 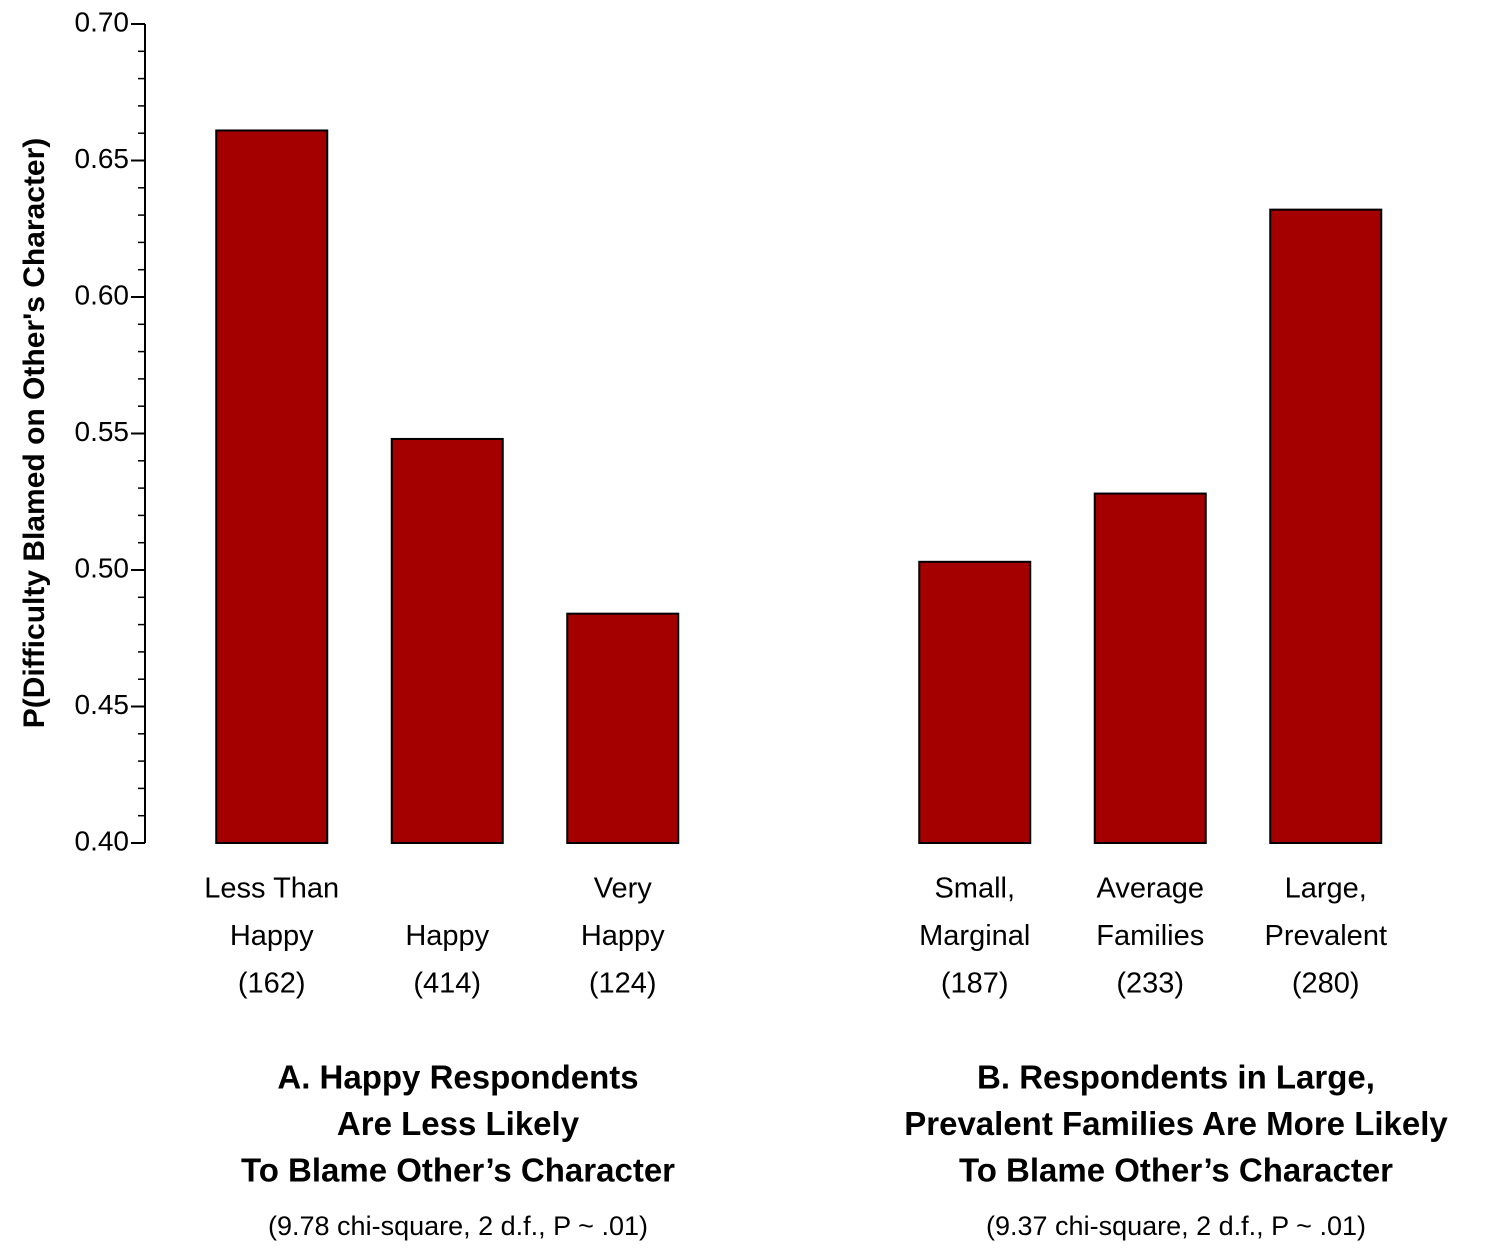 What do you see at coordinates (457, 1077) in the screenshot?
I see `panel-title: A. Happy Respondents` at bounding box center [457, 1077].